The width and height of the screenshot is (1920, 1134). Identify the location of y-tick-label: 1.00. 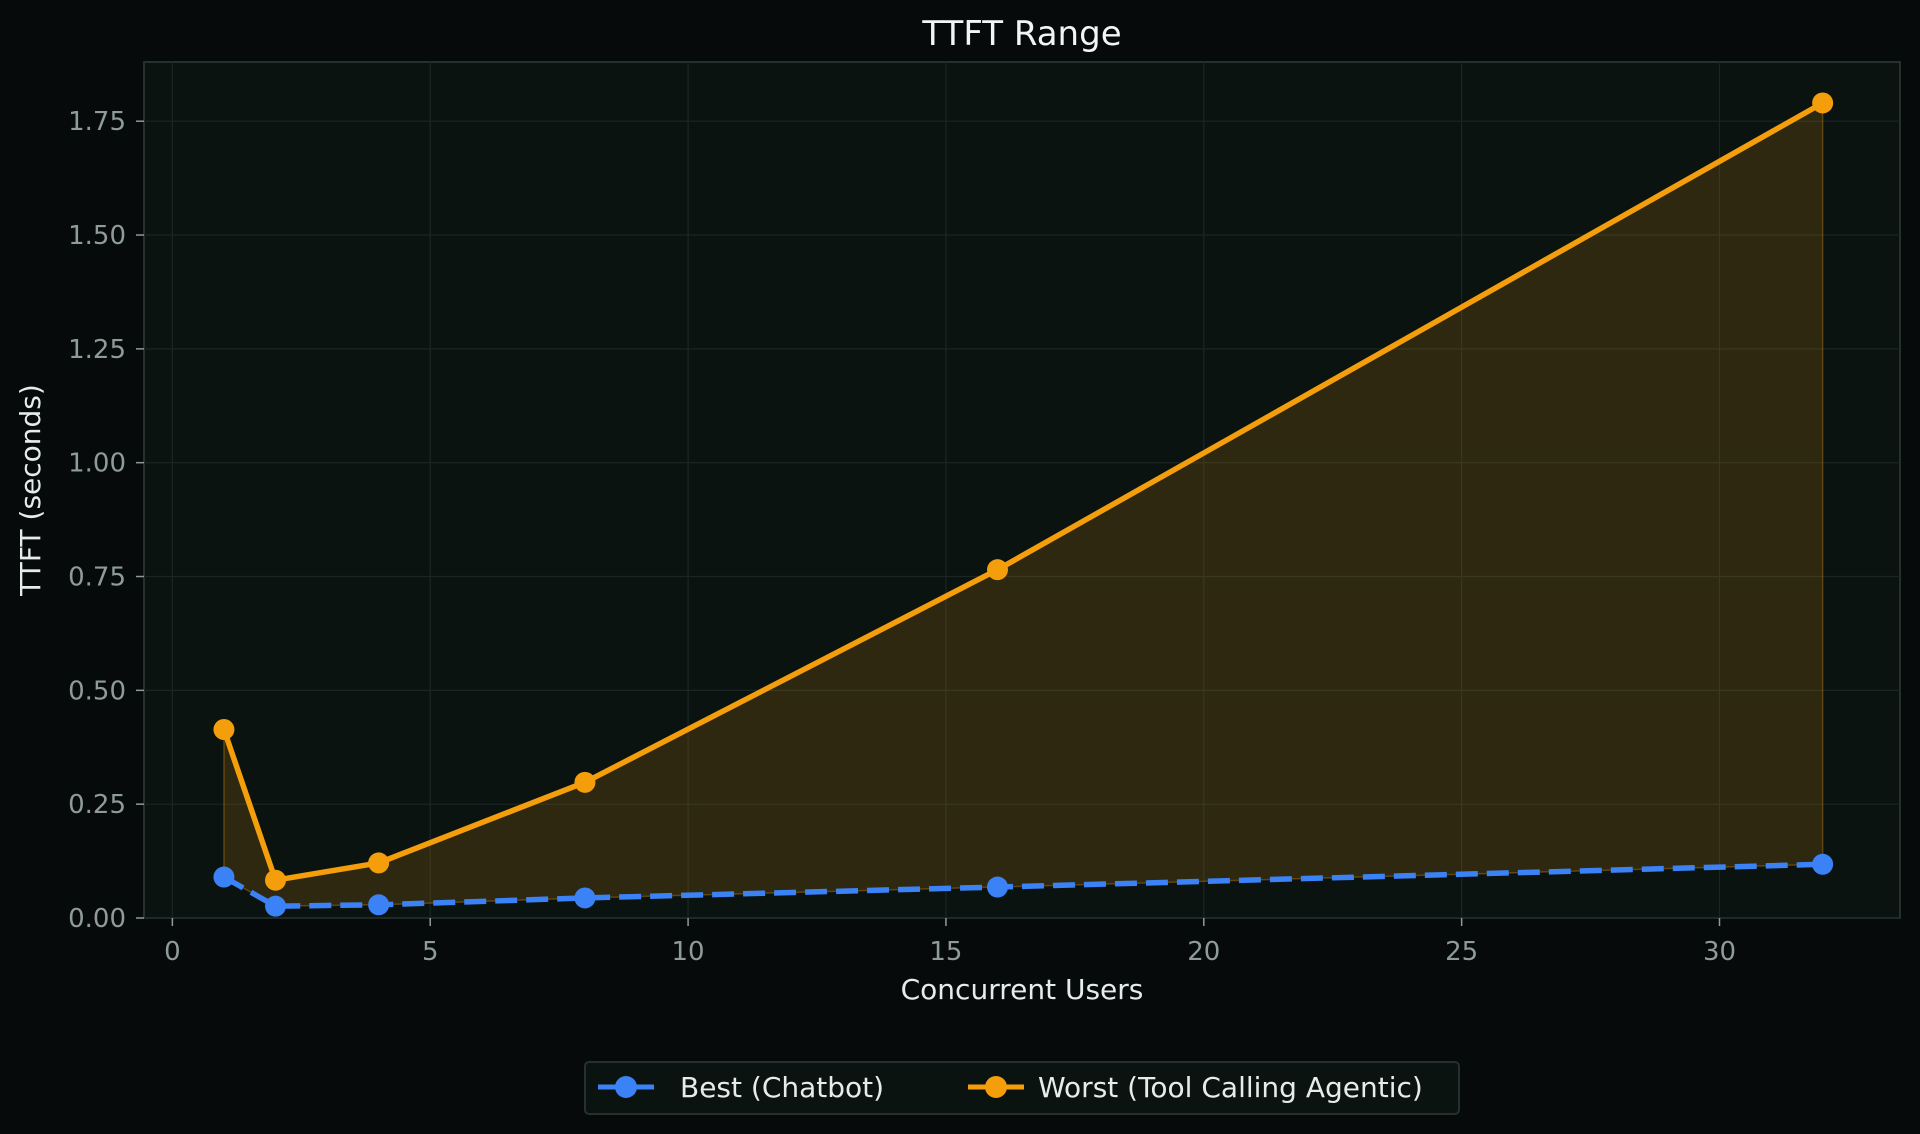
(97, 464).